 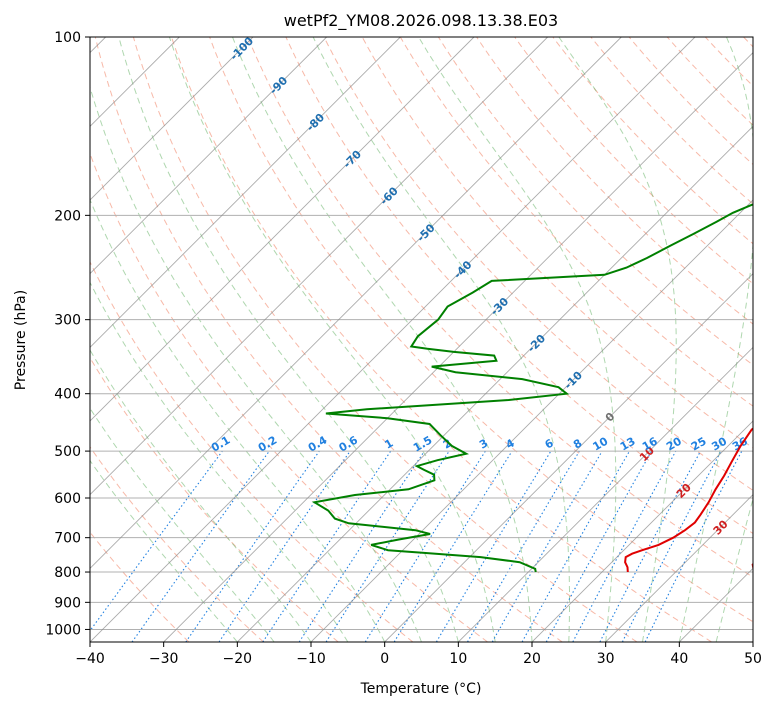 What do you see at coordinates (238, 659) in the screenshot?
I see `x-tick-label: −20` at bounding box center [238, 659].